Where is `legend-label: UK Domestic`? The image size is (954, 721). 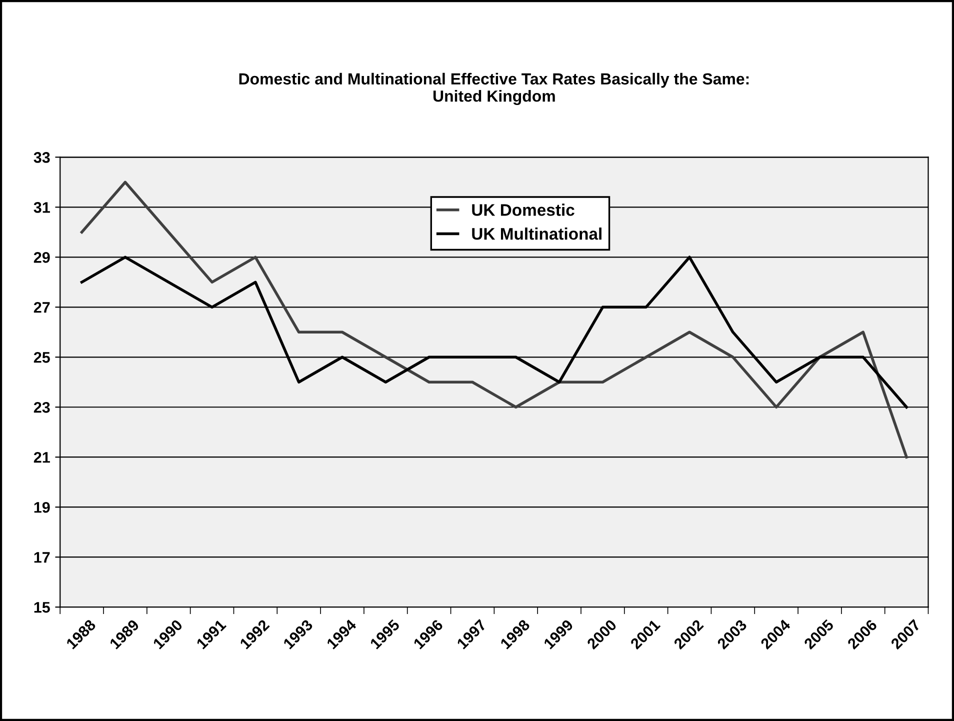 legend-label: UK Domestic is located at coordinates (523, 210).